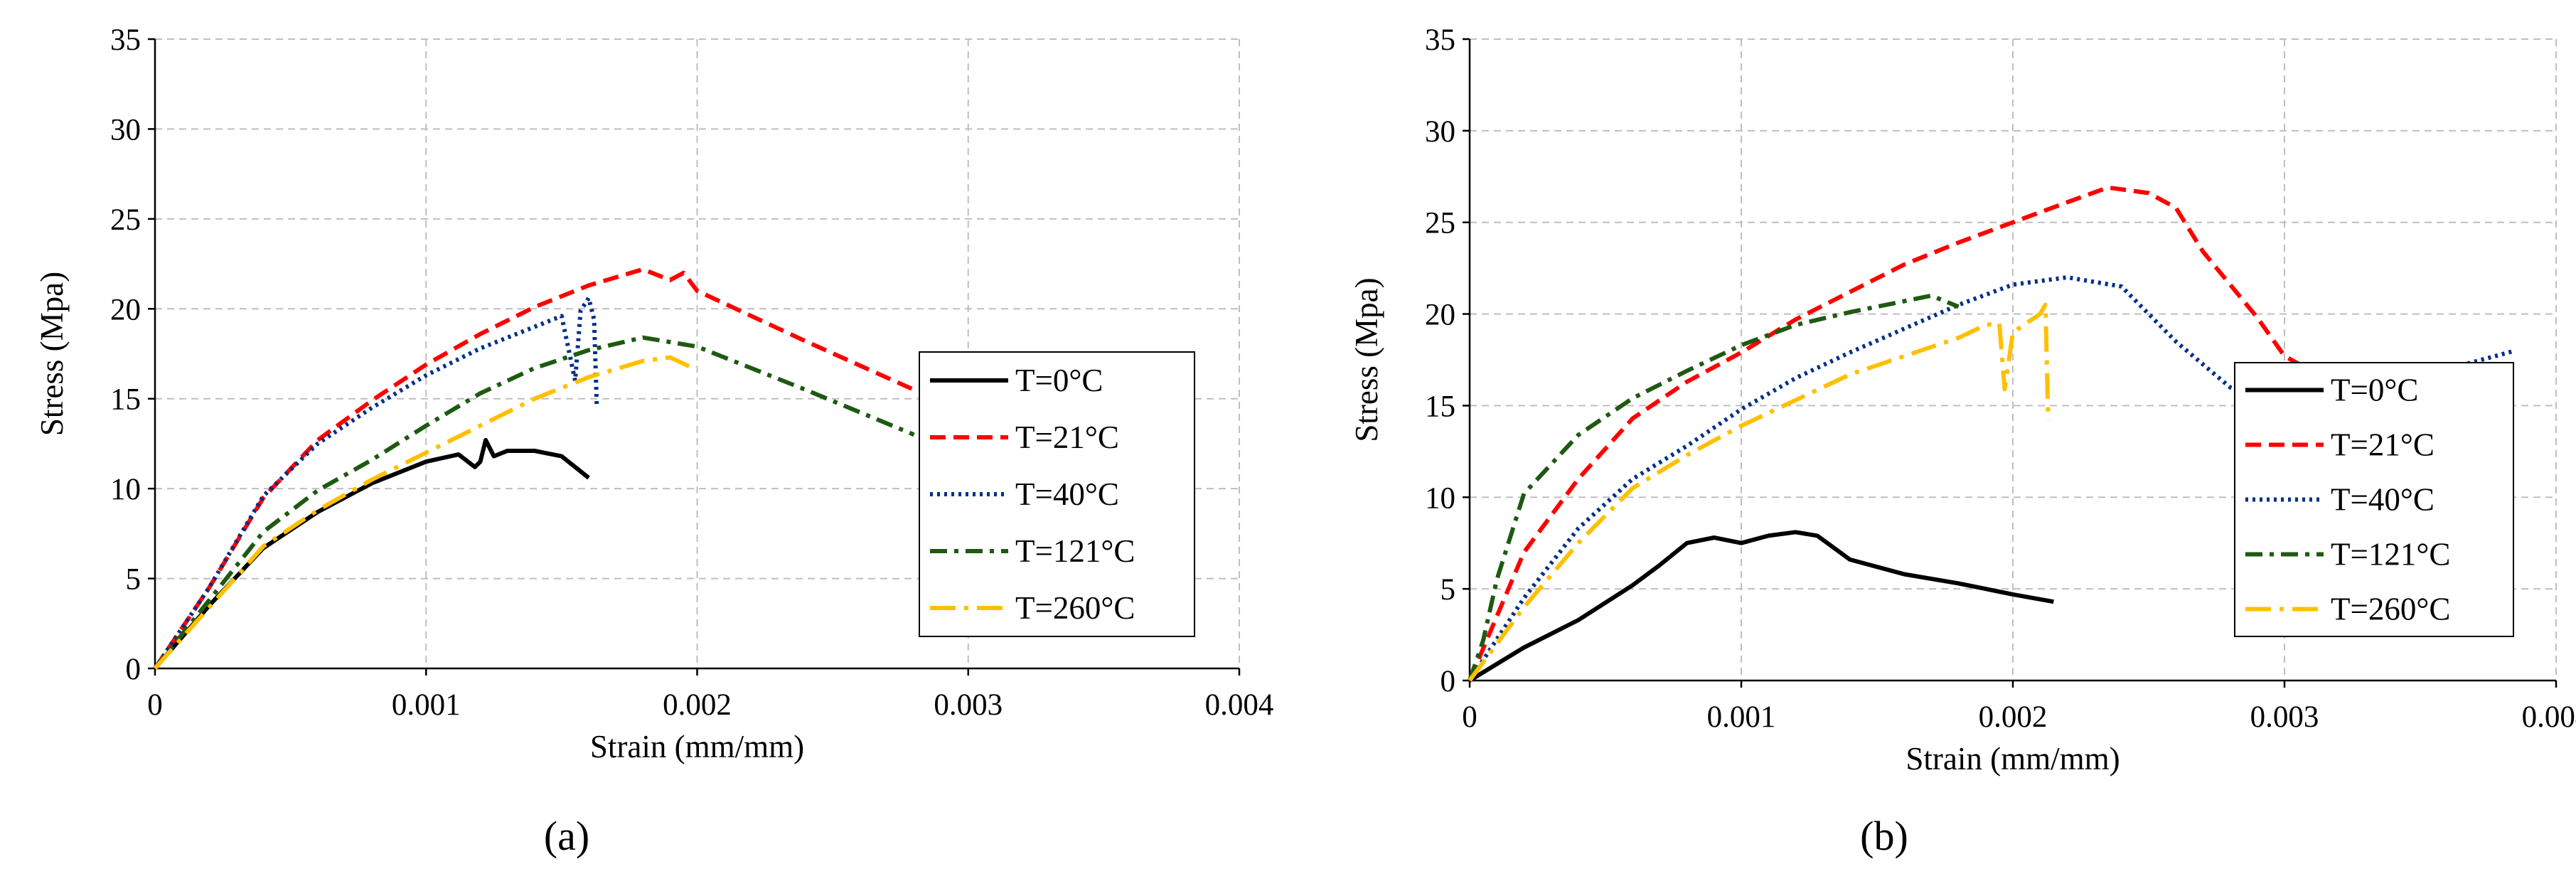  Describe the element at coordinates (566, 836) in the screenshot. I see `panel-label: (a)` at that location.